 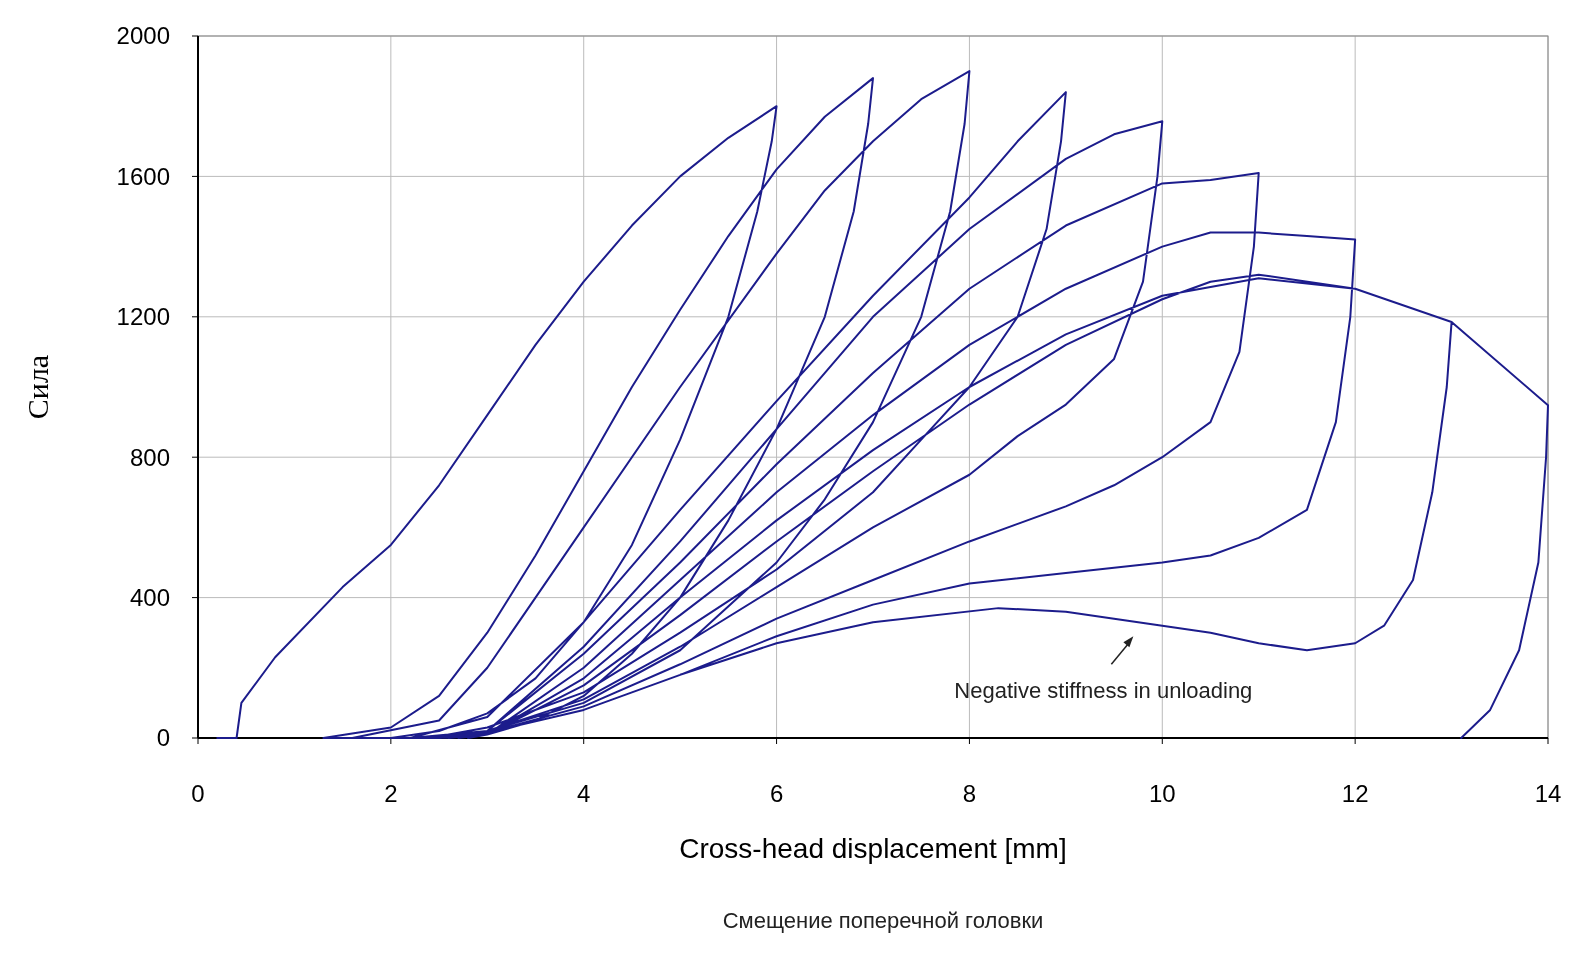 What do you see at coordinates (149, 597) in the screenshot?
I see `y-tick-label: 400` at bounding box center [149, 597].